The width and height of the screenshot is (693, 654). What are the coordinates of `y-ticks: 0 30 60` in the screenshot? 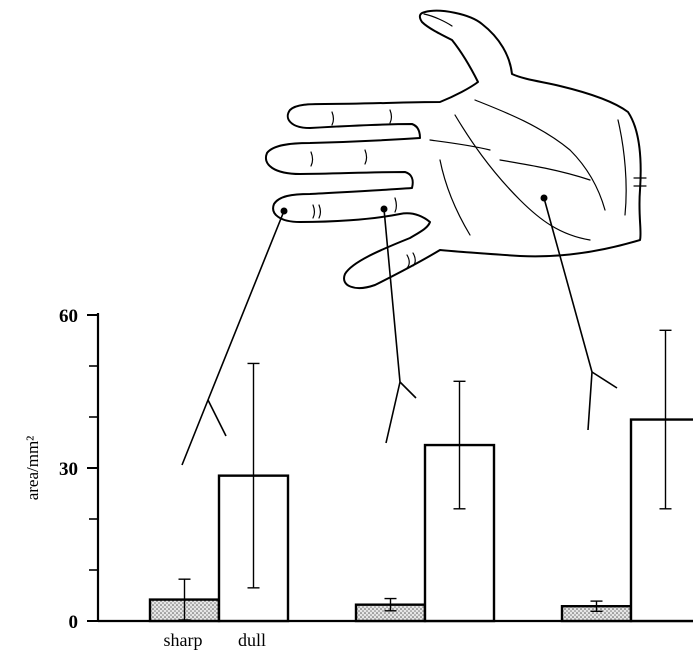 It's located at (78, 469).